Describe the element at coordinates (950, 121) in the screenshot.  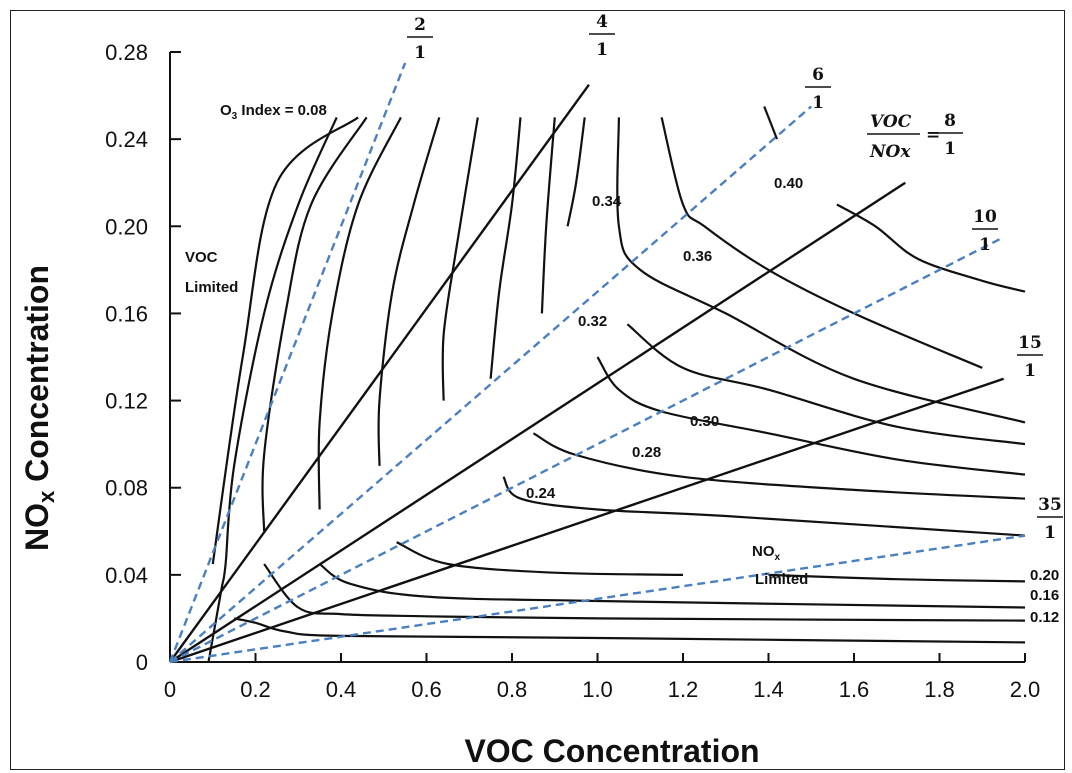
I see `ratio-label-numerator-8: 8` at that location.